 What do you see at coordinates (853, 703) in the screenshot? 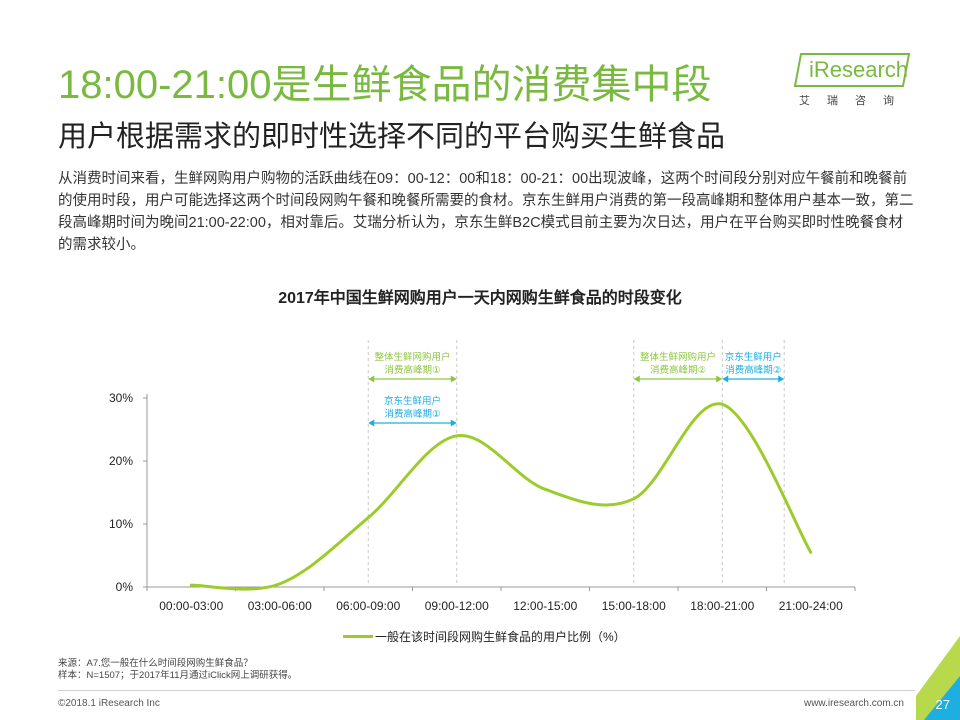
I see `footer-url: www.iresearch.com.cn` at bounding box center [853, 703].